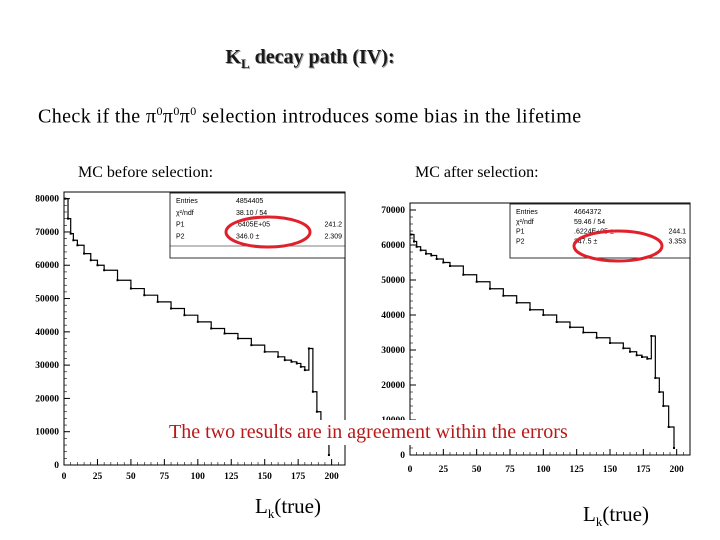  I want to click on x-axis-title-after: Lk(true), so click(616, 516).